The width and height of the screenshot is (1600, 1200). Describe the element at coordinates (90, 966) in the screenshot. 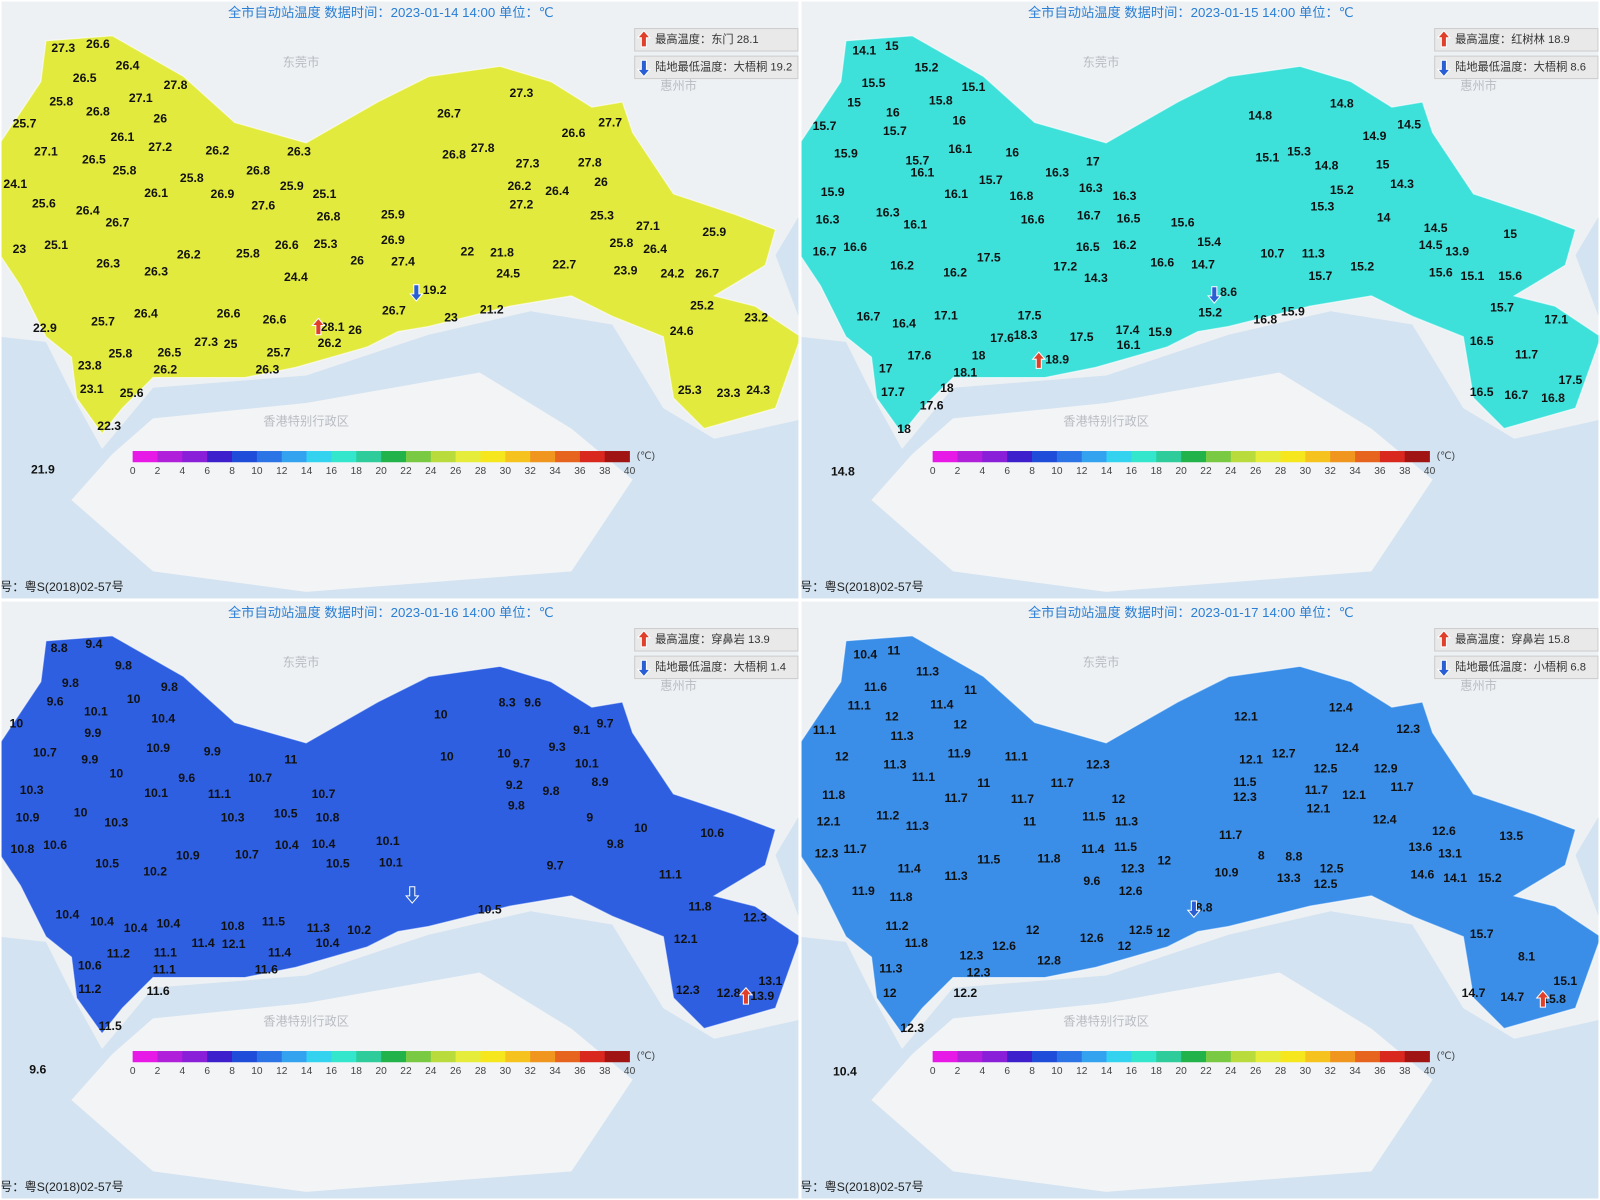

I see `station-value: 10.6` at that location.